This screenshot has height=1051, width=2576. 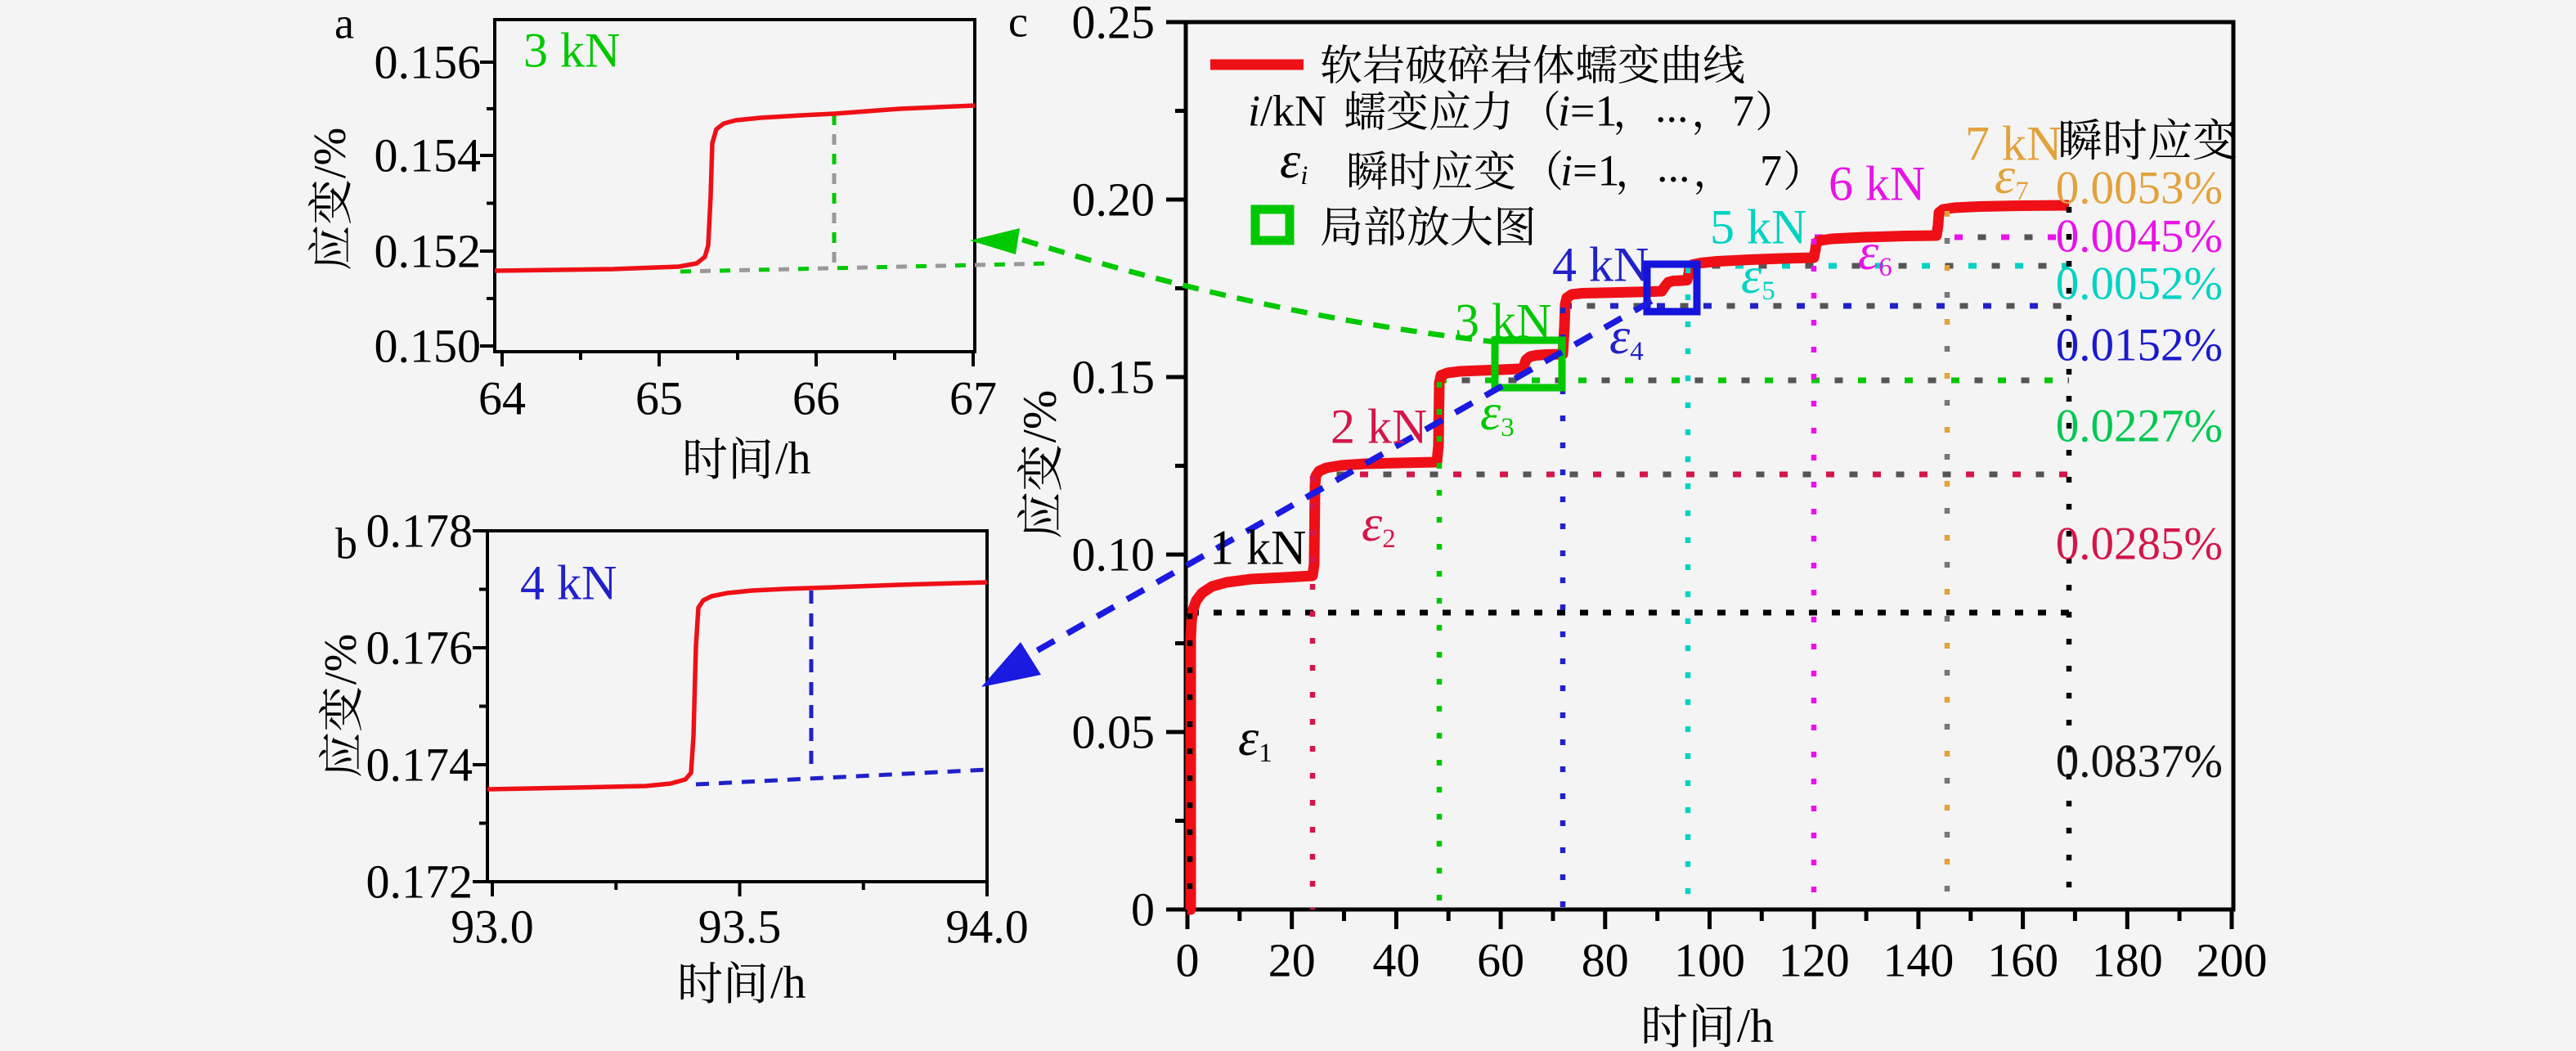 What do you see at coordinates (1294, 161) in the screenshot?
I see `svg-text: εi` at bounding box center [1294, 161].